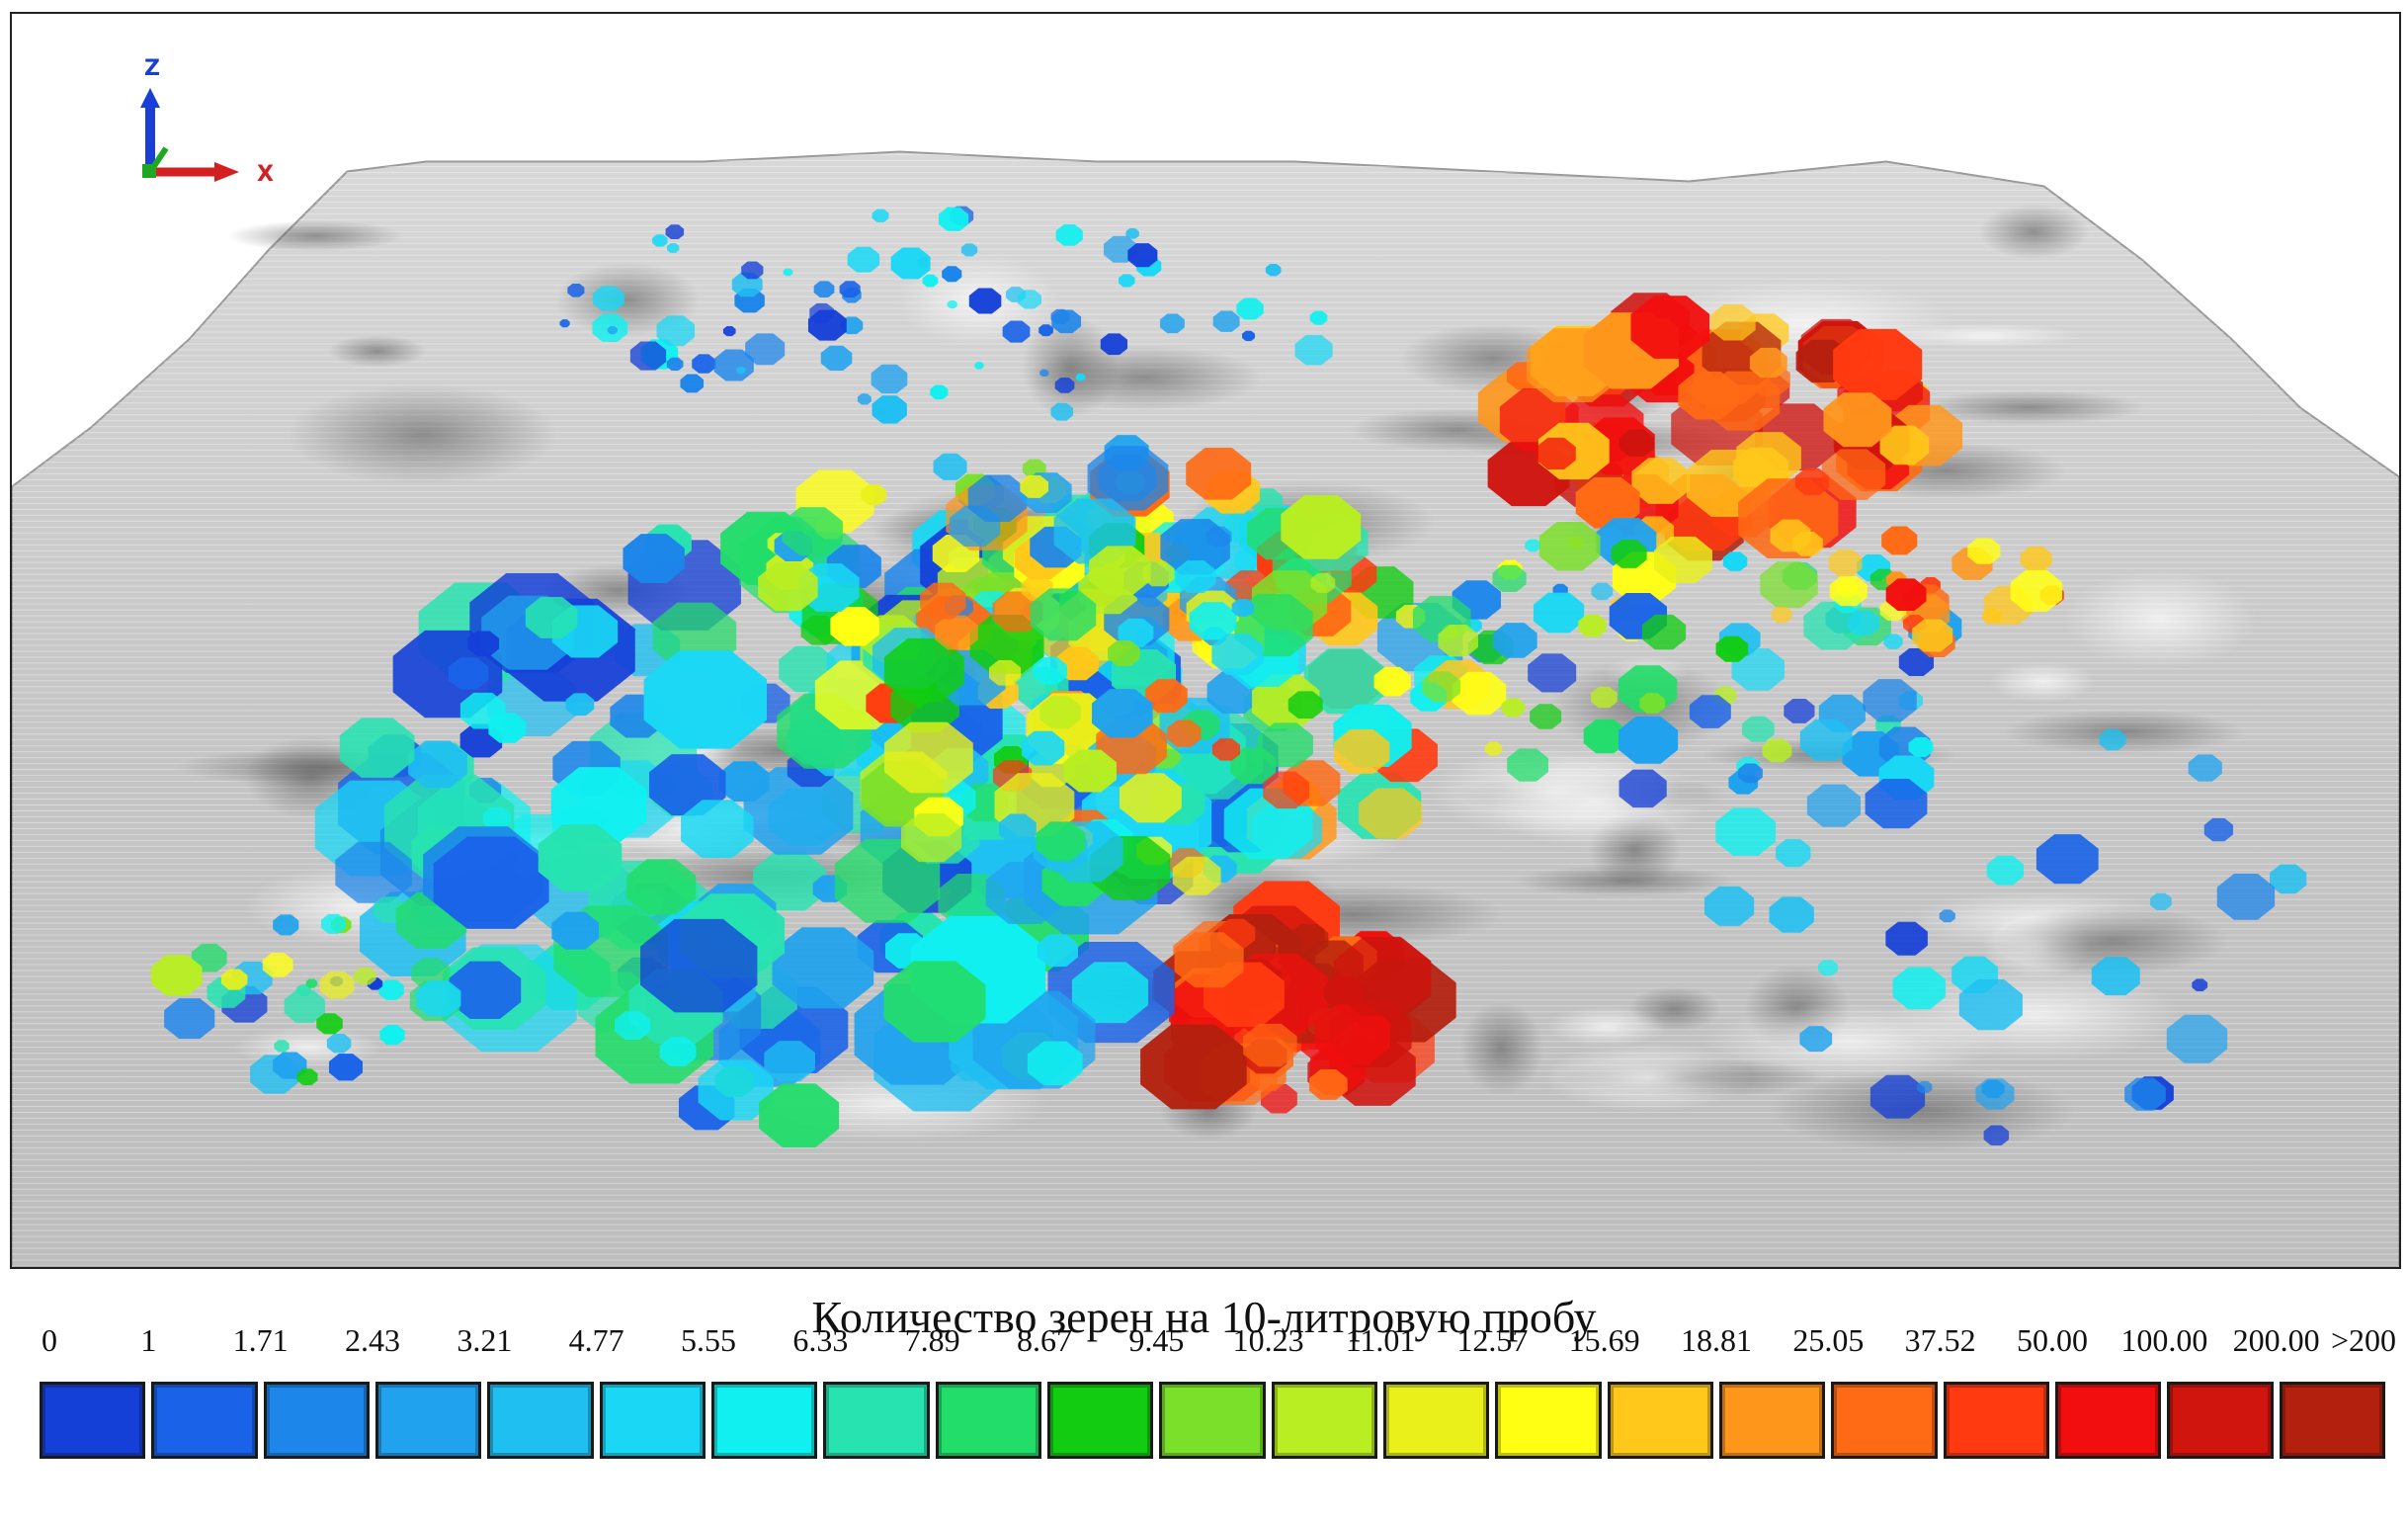 This screenshot has height=1522, width=2408. Describe the element at coordinates (149, 171) in the screenshot. I see `axis-origin` at that location.